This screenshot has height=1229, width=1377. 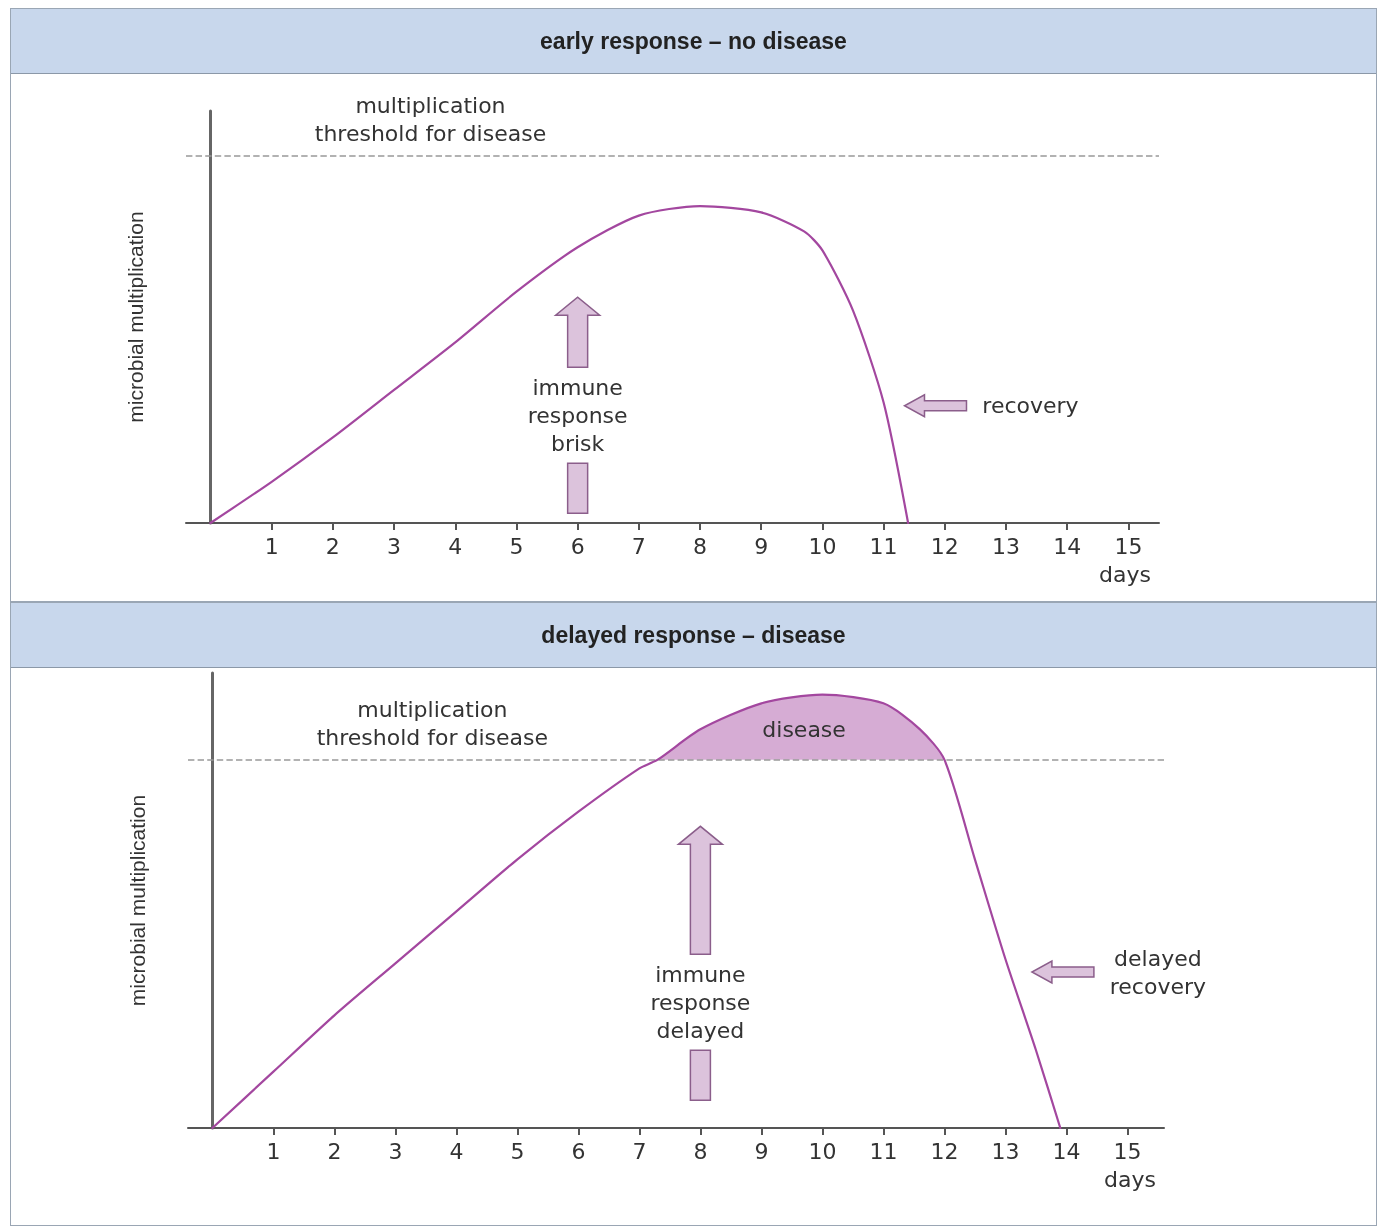 I want to click on annotation: disease, so click(x=804, y=729).